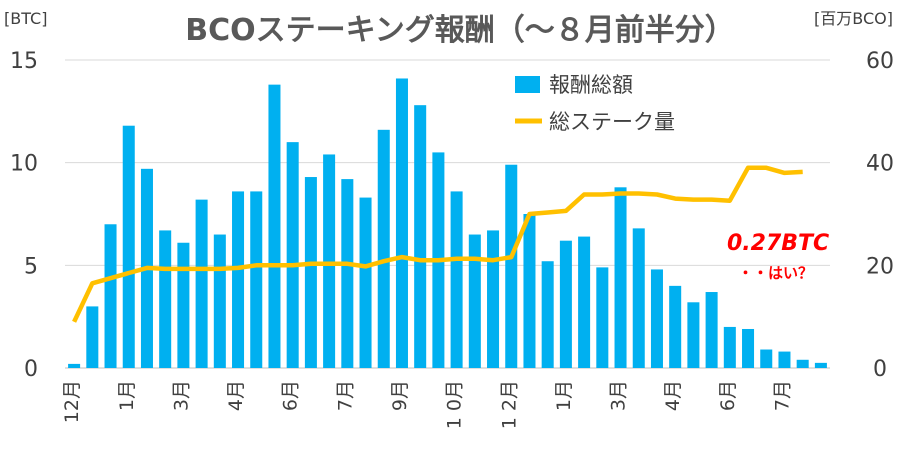 This screenshot has width=902, height=461. Describe the element at coordinates (778, 243) in the screenshot. I see `annotation-main: 0.27BTC` at that location.